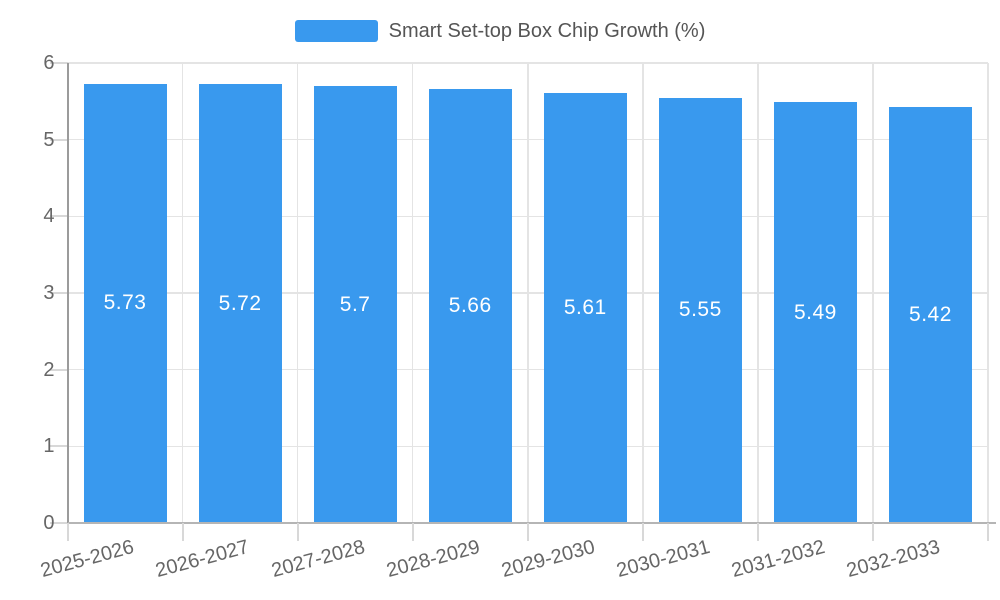 The width and height of the screenshot is (1000, 600). I want to click on y-tick-label: 4, so click(49, 216).